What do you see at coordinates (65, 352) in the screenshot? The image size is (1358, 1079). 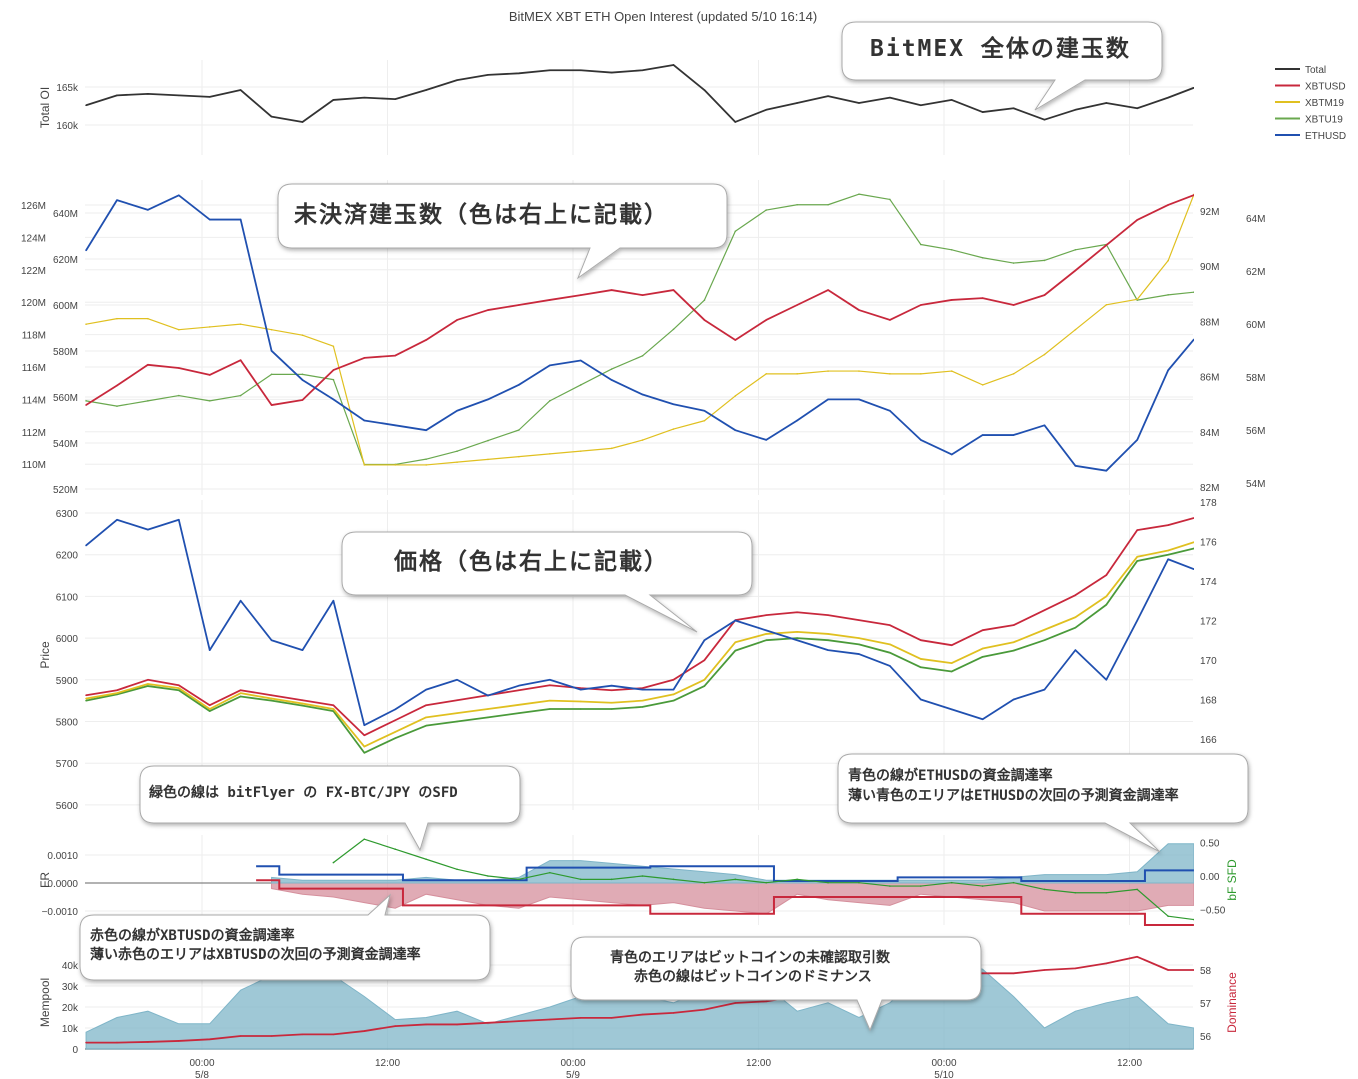 I see `y-tick-label: 580M` at bounding box center [65, 352].